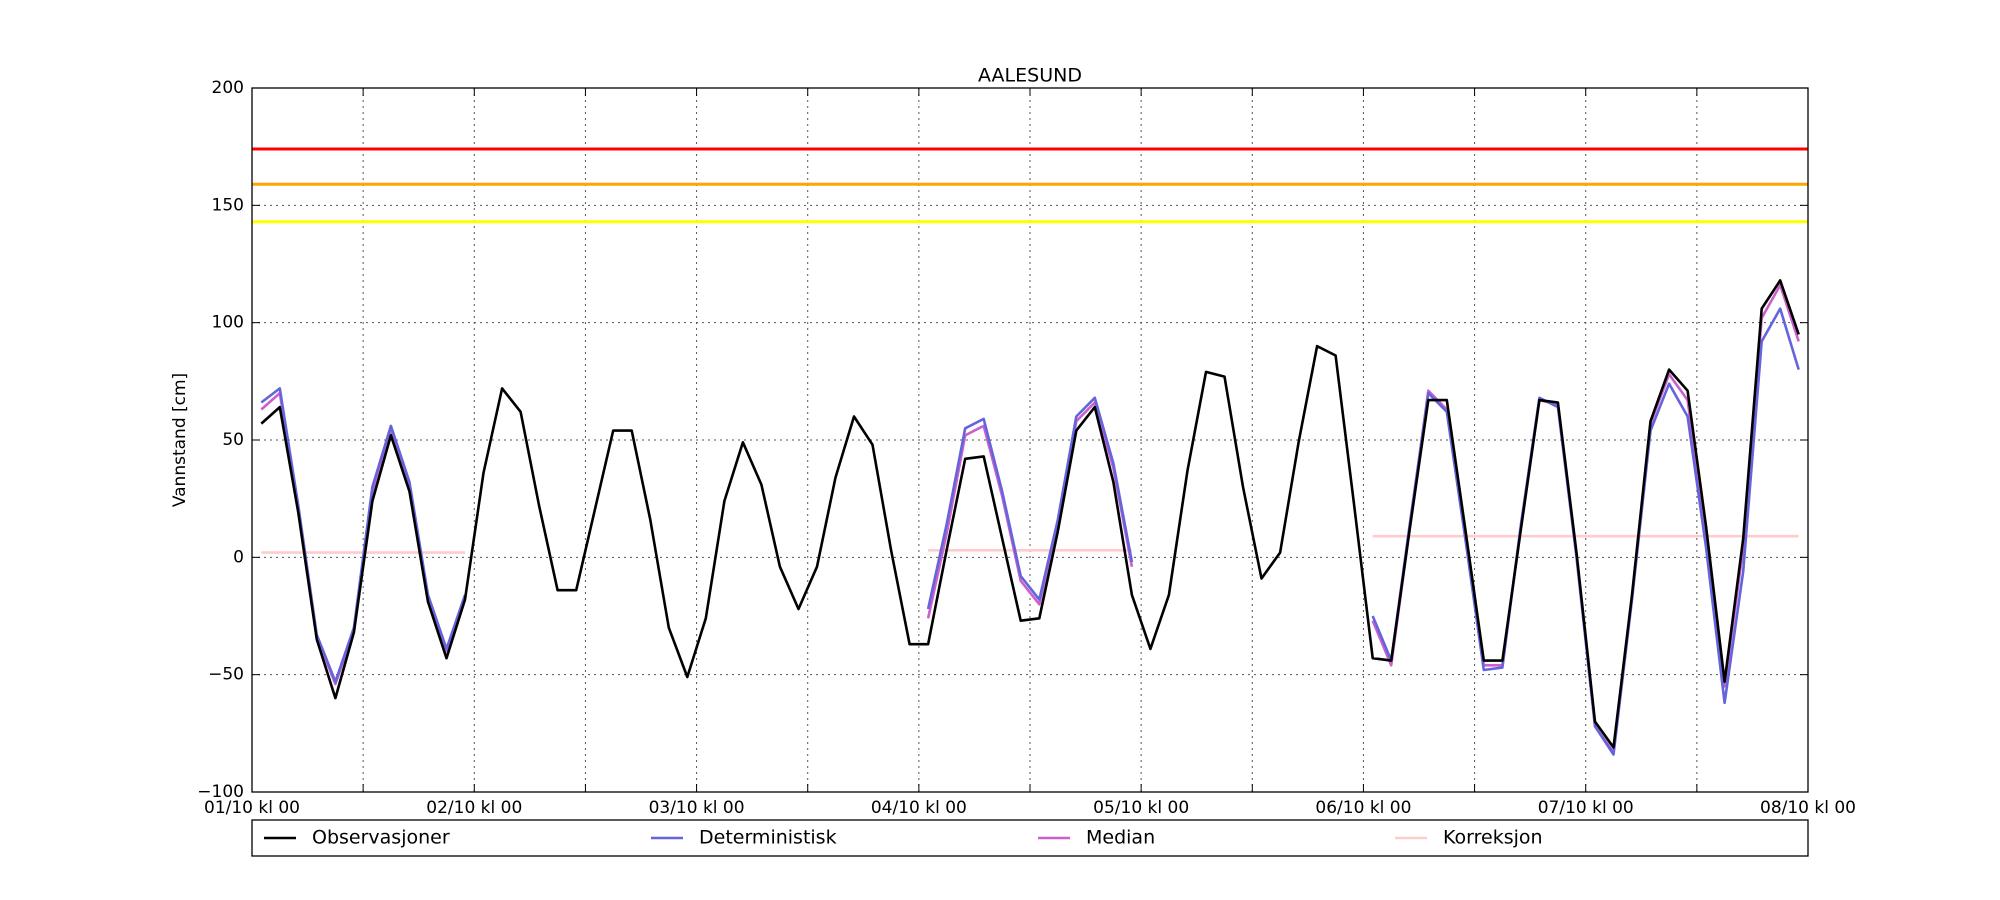  Describe the element at coordinates (1120, 838) in the screenshot. I see `legend-label: Median` at that location.